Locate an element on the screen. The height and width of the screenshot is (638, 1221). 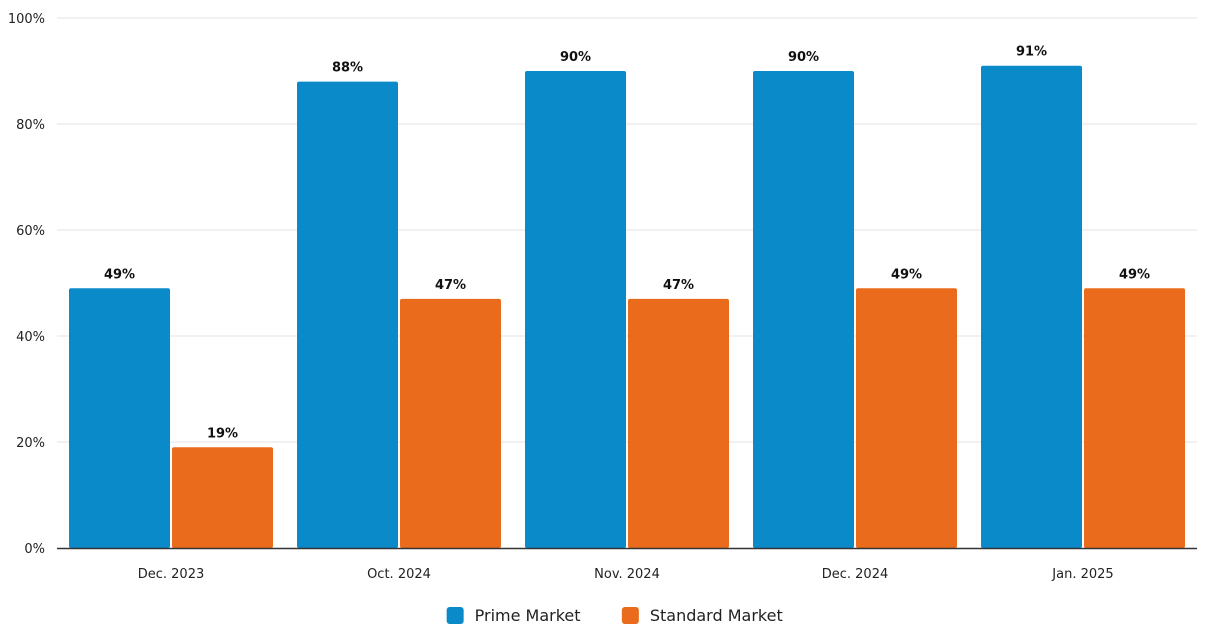
legend-item: Prime Market is located at coordinates (513, 615).